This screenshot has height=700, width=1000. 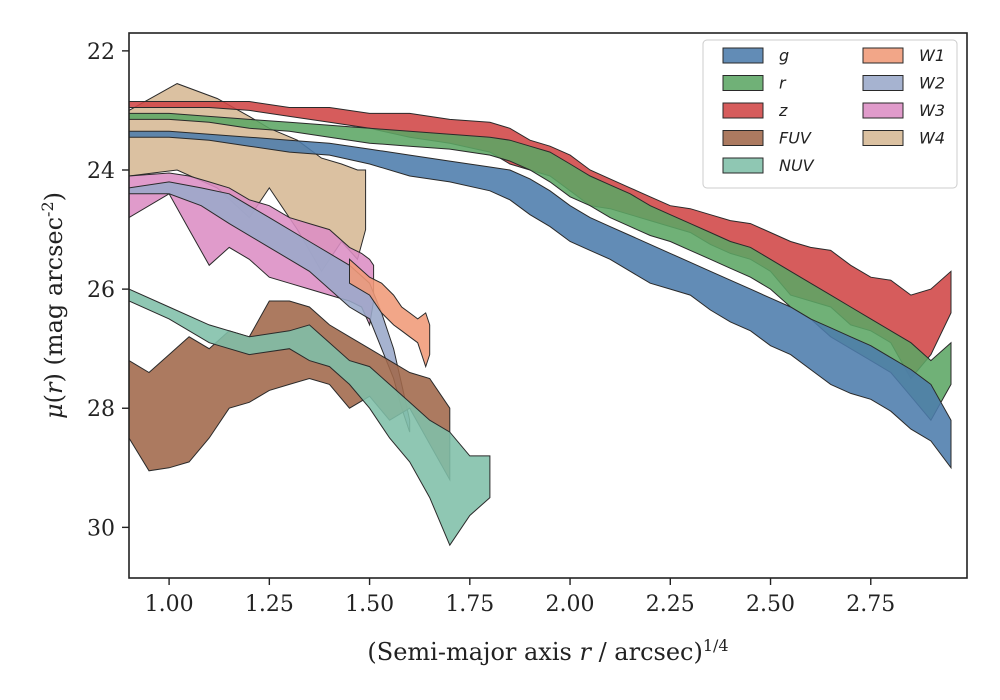 What do you see at coordinates (101, 290) in the screenshot?
I see `y-tick-label: 26` at bounding box center [101, 290].